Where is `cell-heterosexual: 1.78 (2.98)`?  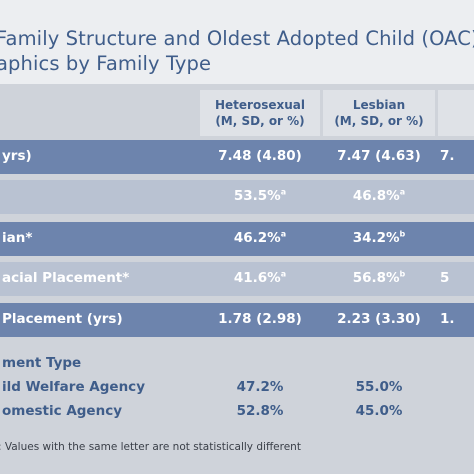 cell-heterosexual: 1.78 (2.98) is located at coordinates (260, 319).